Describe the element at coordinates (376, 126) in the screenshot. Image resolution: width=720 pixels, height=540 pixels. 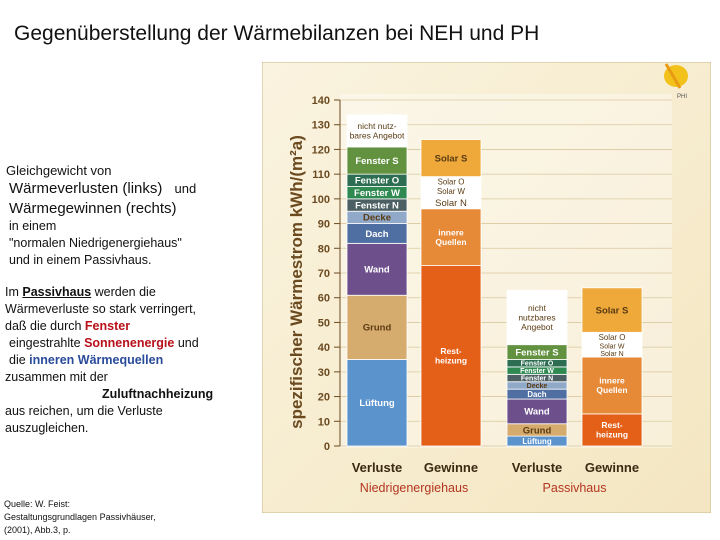
I see `segment-label: nicht nutz-` at that location.